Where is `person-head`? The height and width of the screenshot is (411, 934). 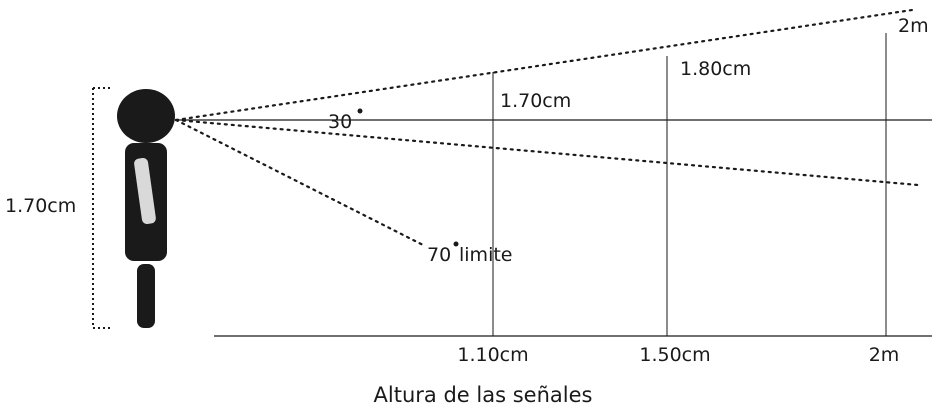 person-head is located at coordinates (146, 116).